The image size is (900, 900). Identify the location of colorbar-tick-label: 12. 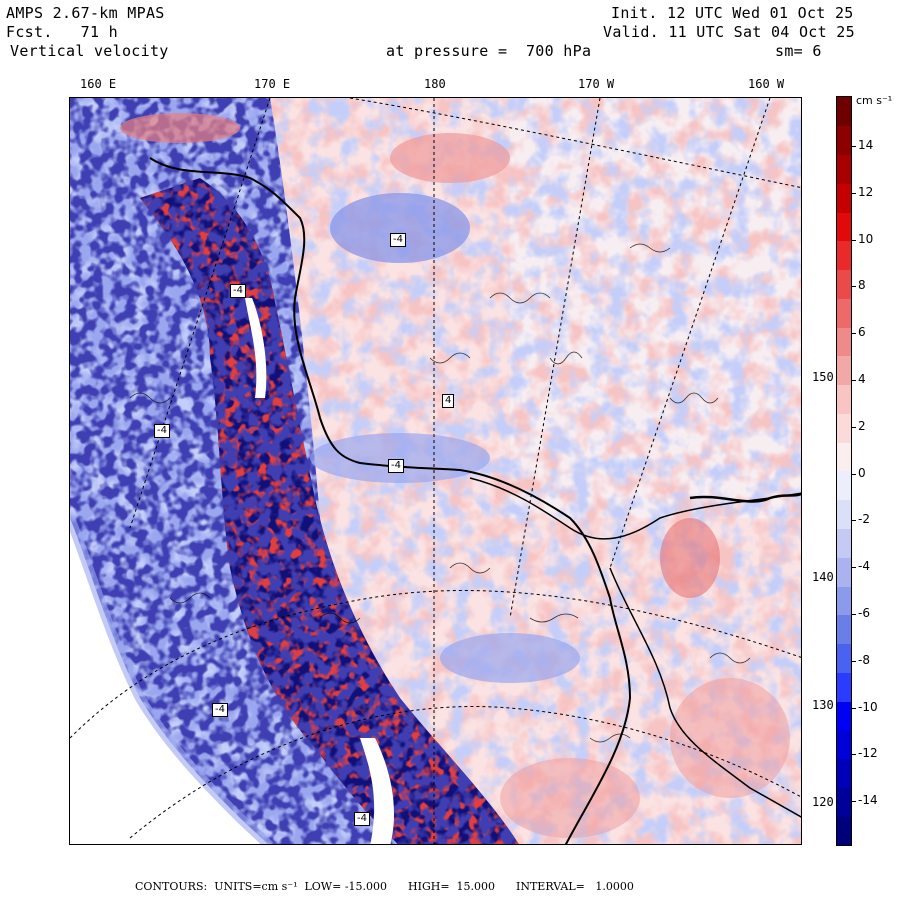
(866, 191).